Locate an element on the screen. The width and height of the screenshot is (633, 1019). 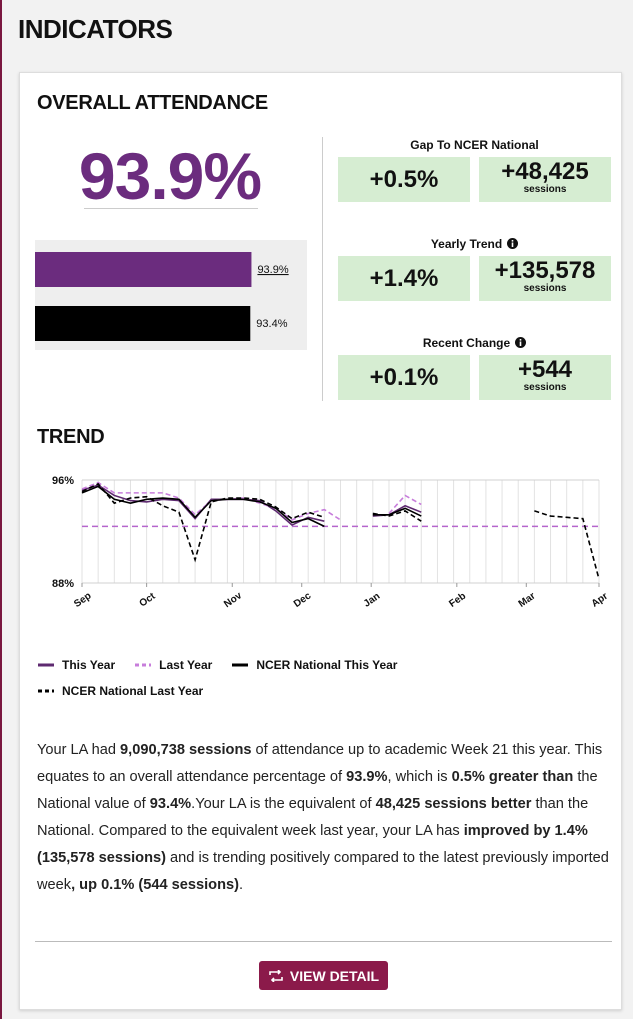
comparison-title: Recent Change is located at coordinates (474, 343).